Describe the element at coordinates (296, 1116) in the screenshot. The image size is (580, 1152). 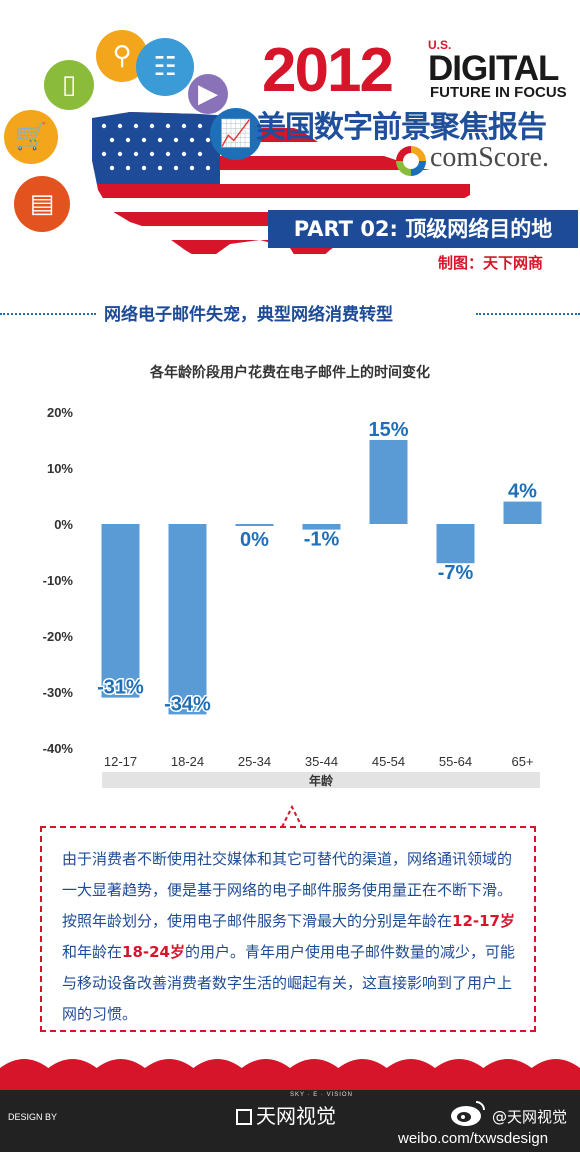
I see `brand-name-text: 天网视觉` at that location.